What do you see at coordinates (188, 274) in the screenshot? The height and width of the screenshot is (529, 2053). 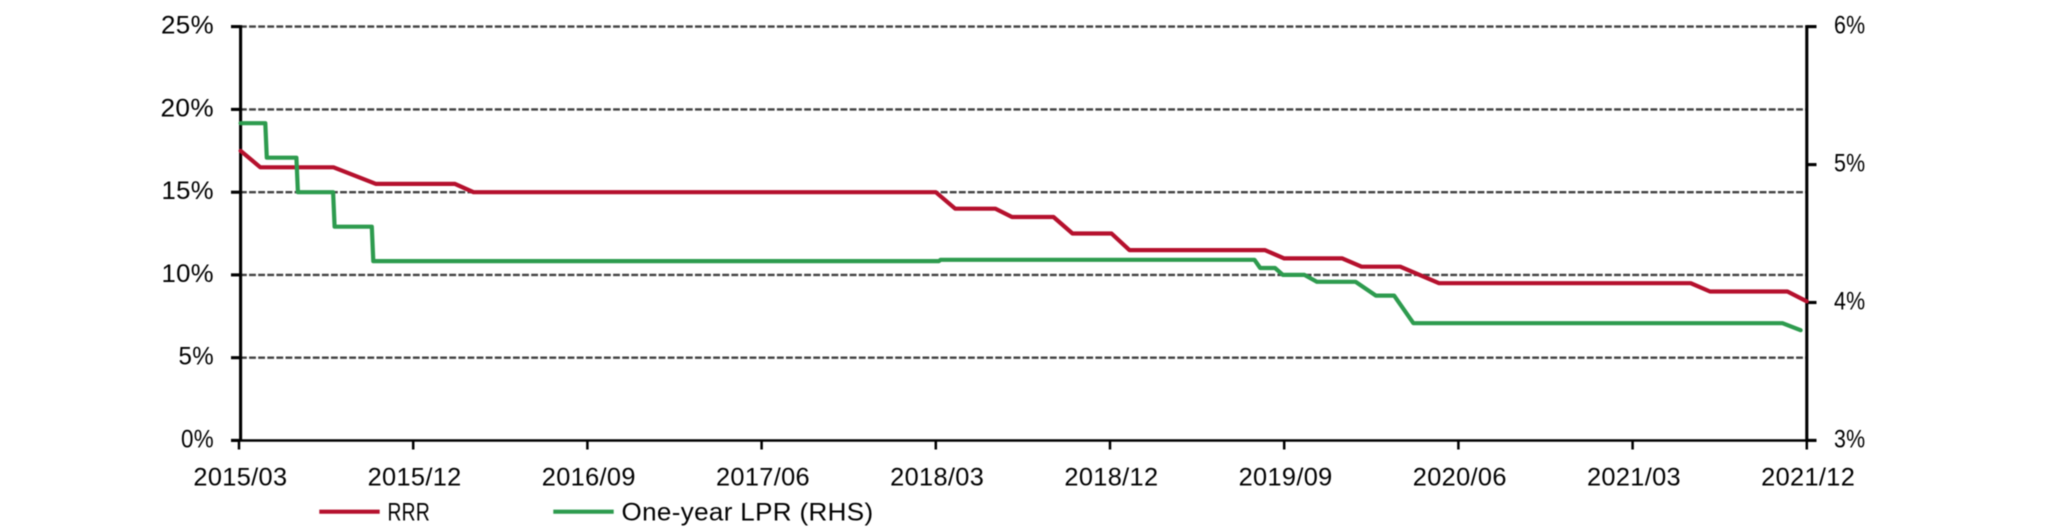 I see `svg-text: 10%` at bounding box center [188, 274].